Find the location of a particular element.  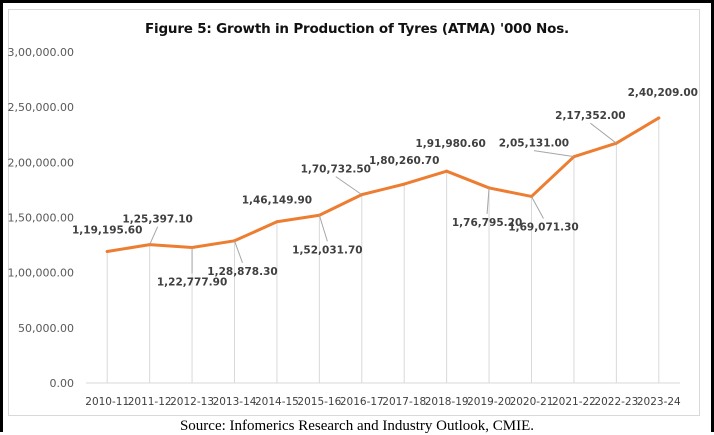

data-label: 1,91,980.60 is located at coordinates (450, 144).